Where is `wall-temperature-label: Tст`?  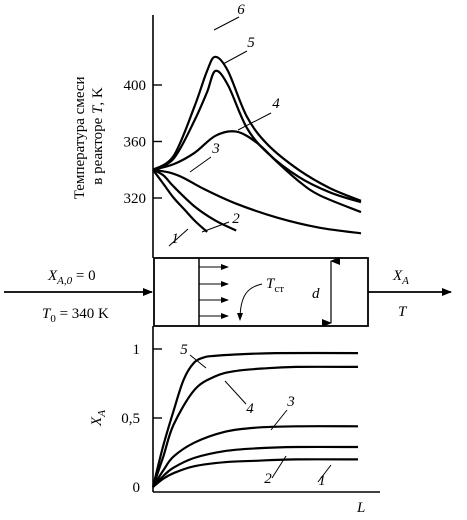 wall-temperature-label: Tст is located at coordinates (275, 285).